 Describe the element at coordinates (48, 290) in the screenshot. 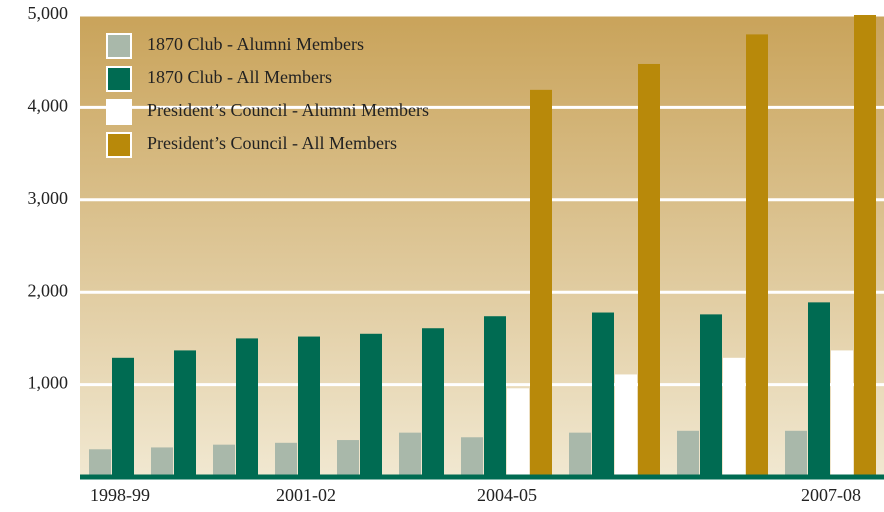

I see `y-tick-label: 2,000` at that location.